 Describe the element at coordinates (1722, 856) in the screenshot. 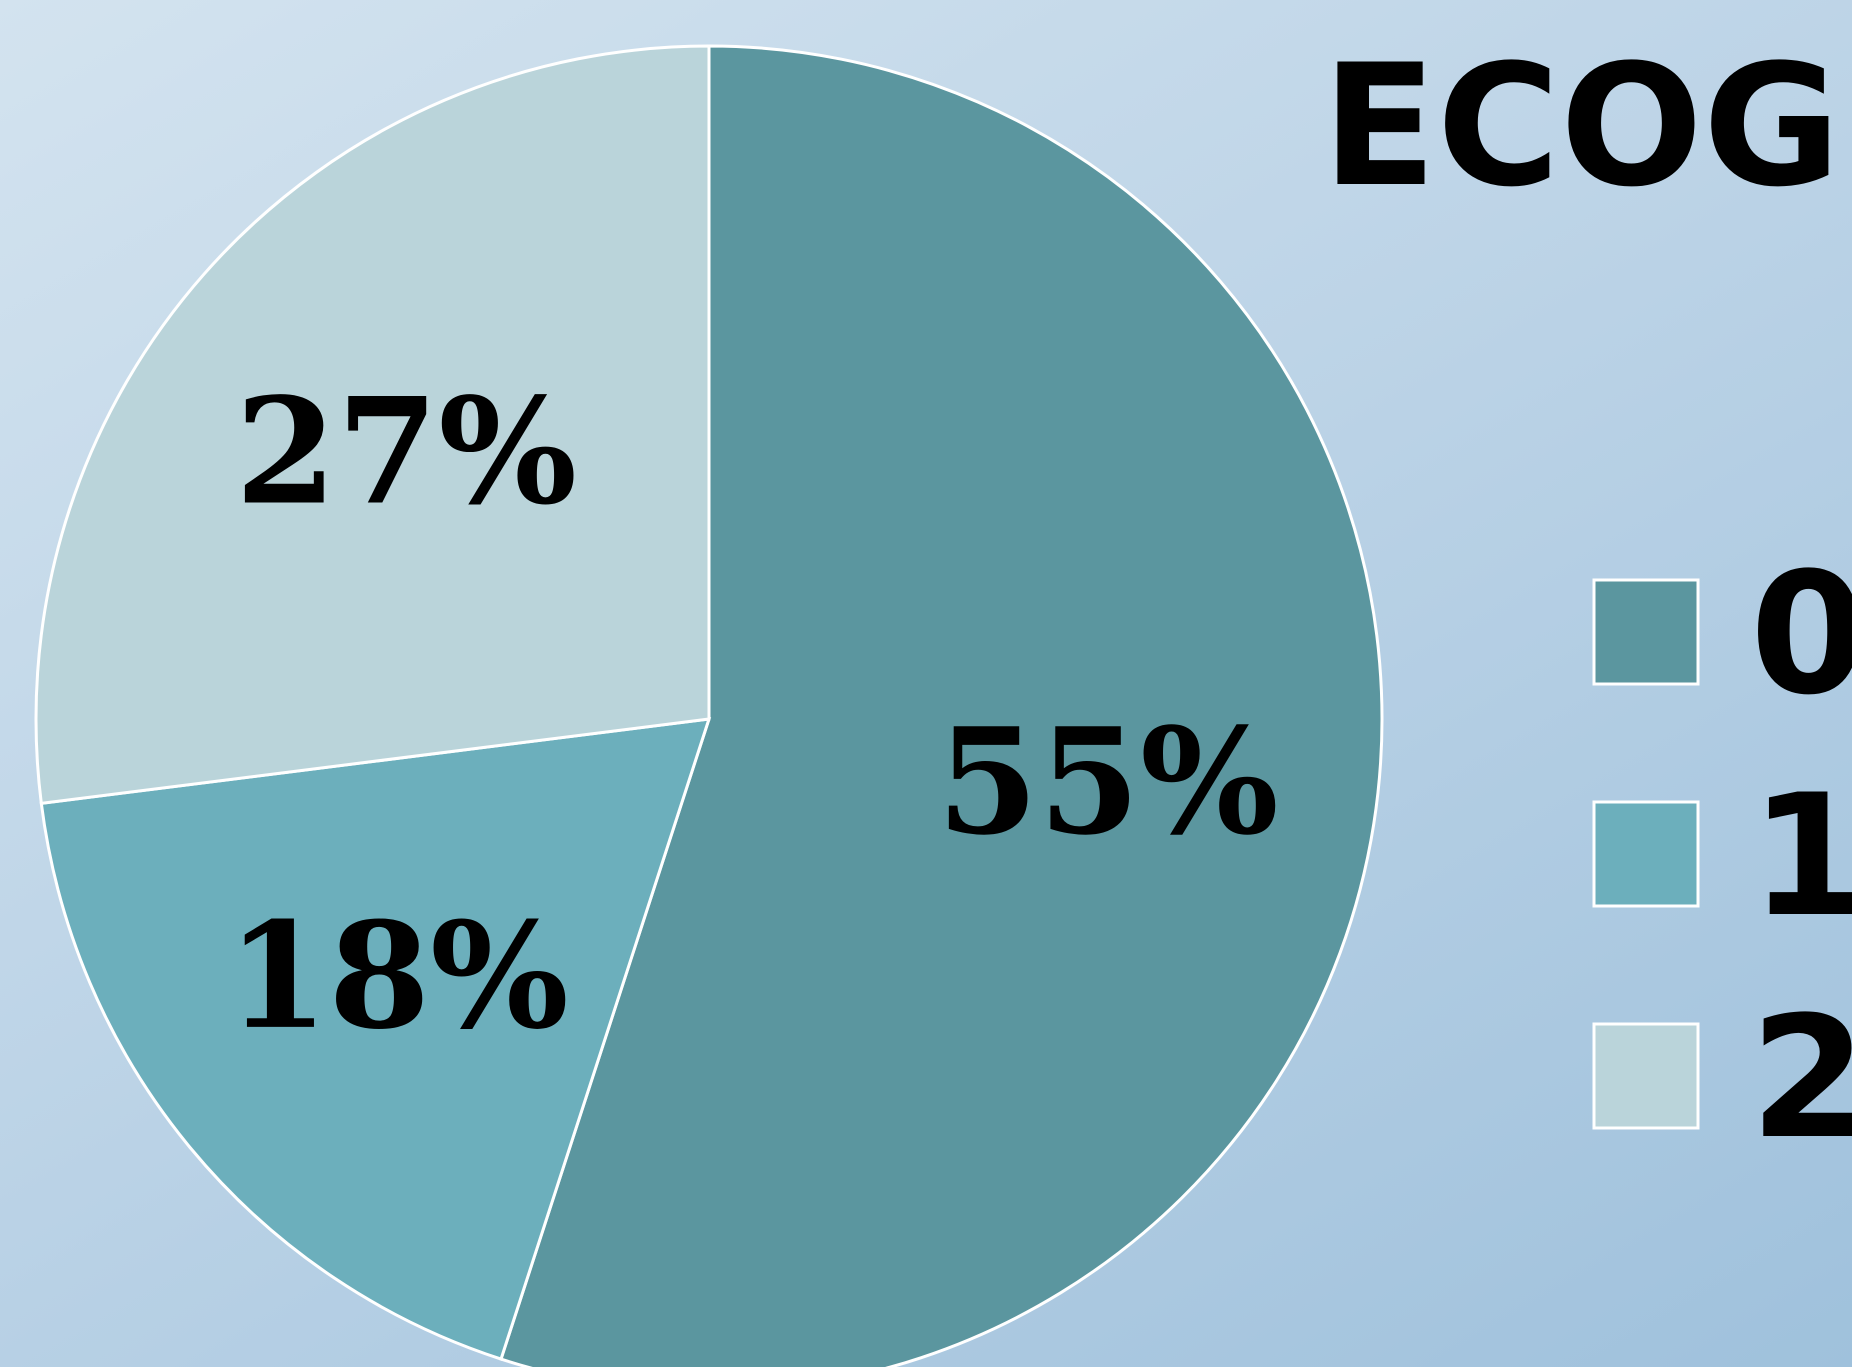

I see `legend: 0 1 2` at that location.